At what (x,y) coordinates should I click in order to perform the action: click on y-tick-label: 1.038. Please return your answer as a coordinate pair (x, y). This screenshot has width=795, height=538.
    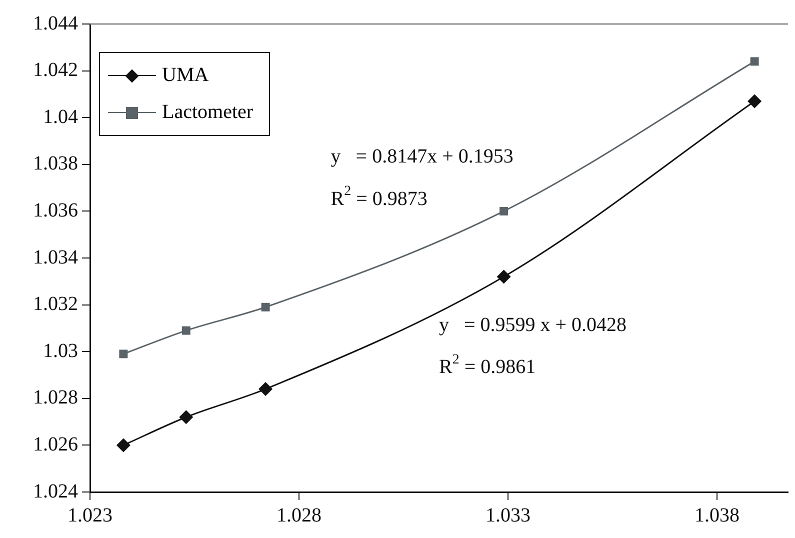
    Looking at the image, I should click on (55, 163).